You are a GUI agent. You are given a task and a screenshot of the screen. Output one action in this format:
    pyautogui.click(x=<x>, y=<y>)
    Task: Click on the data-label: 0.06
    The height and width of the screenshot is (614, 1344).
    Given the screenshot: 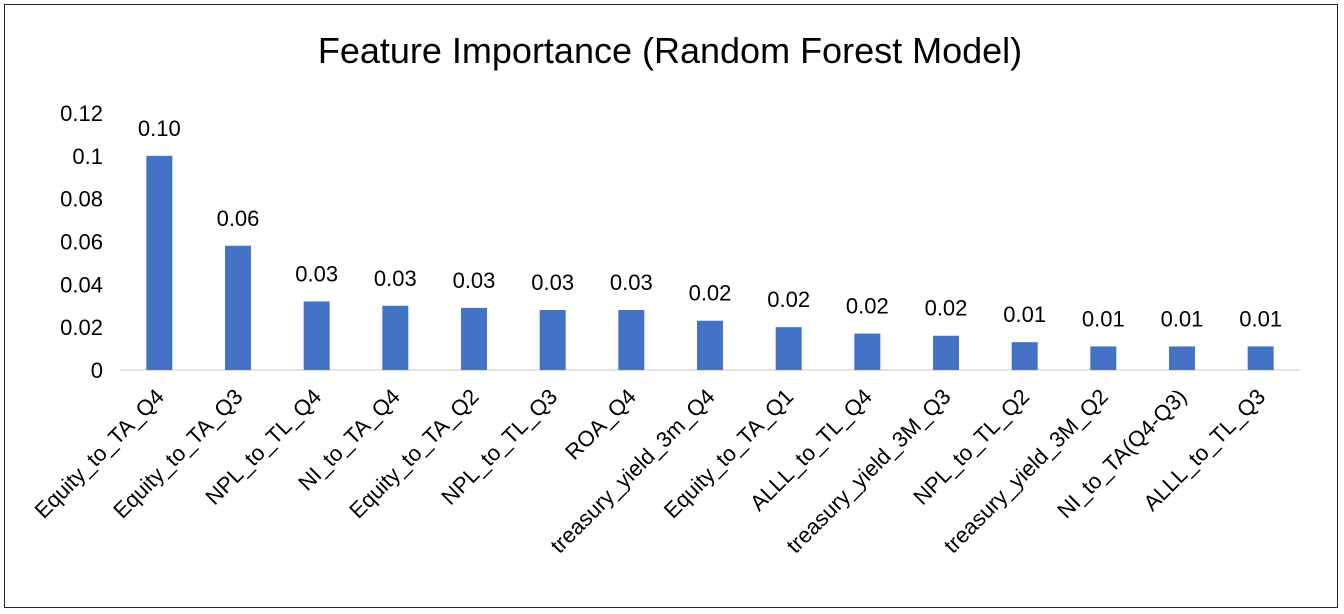 What is the action you would take?
    pyautogui.click(x=238, y=218)
    